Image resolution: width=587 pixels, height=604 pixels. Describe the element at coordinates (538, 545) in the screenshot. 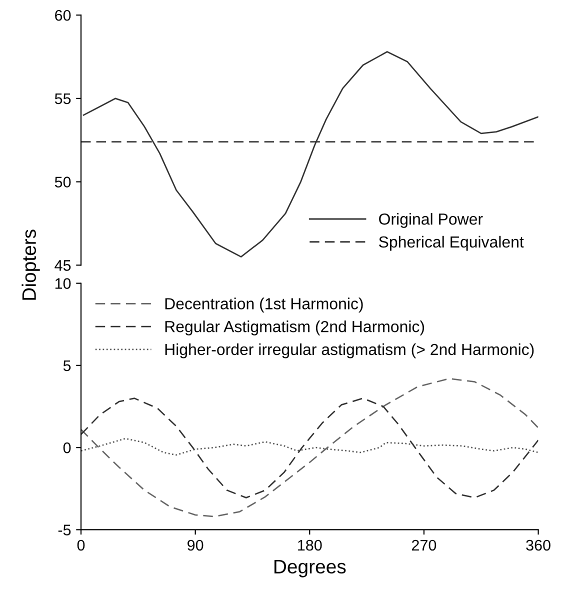

I see `x-tick-label: 360` at that location.